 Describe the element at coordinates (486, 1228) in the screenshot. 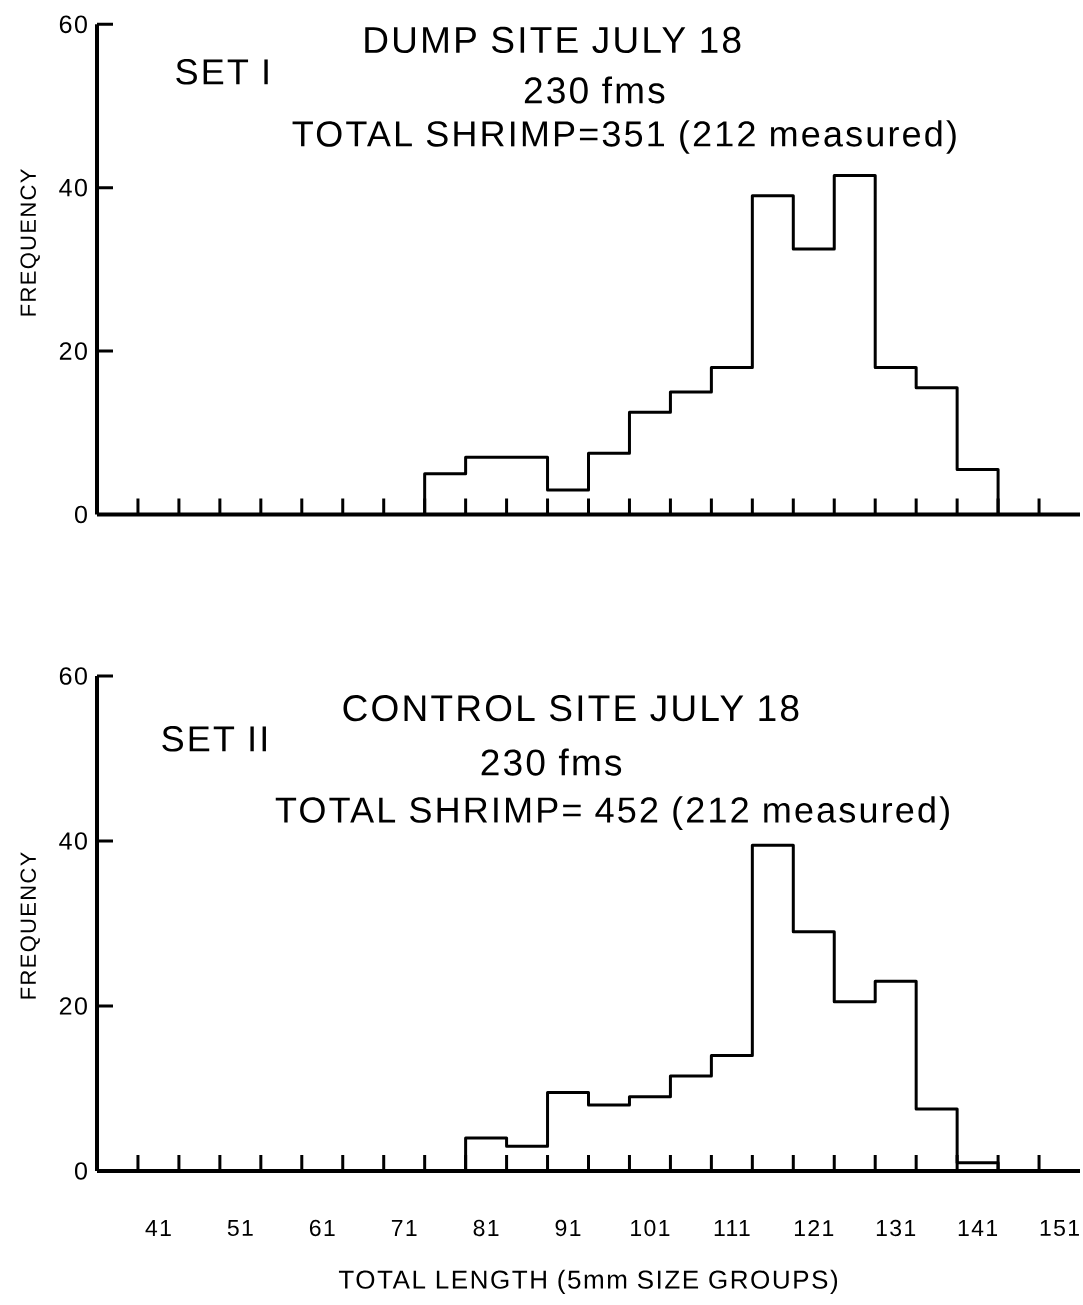

I see `x-tick-label: 81` at that location.